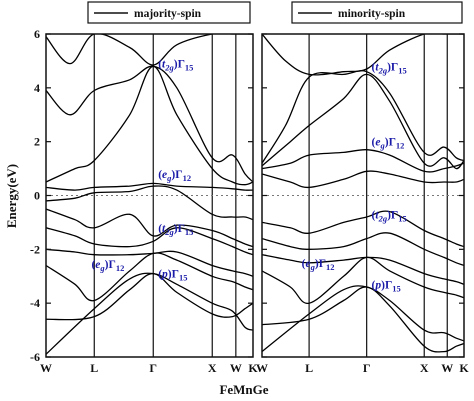 The width and height of the screenshot is (474, 401). I want to click on y-axis-label: Energy(eV), so click(11, 196).